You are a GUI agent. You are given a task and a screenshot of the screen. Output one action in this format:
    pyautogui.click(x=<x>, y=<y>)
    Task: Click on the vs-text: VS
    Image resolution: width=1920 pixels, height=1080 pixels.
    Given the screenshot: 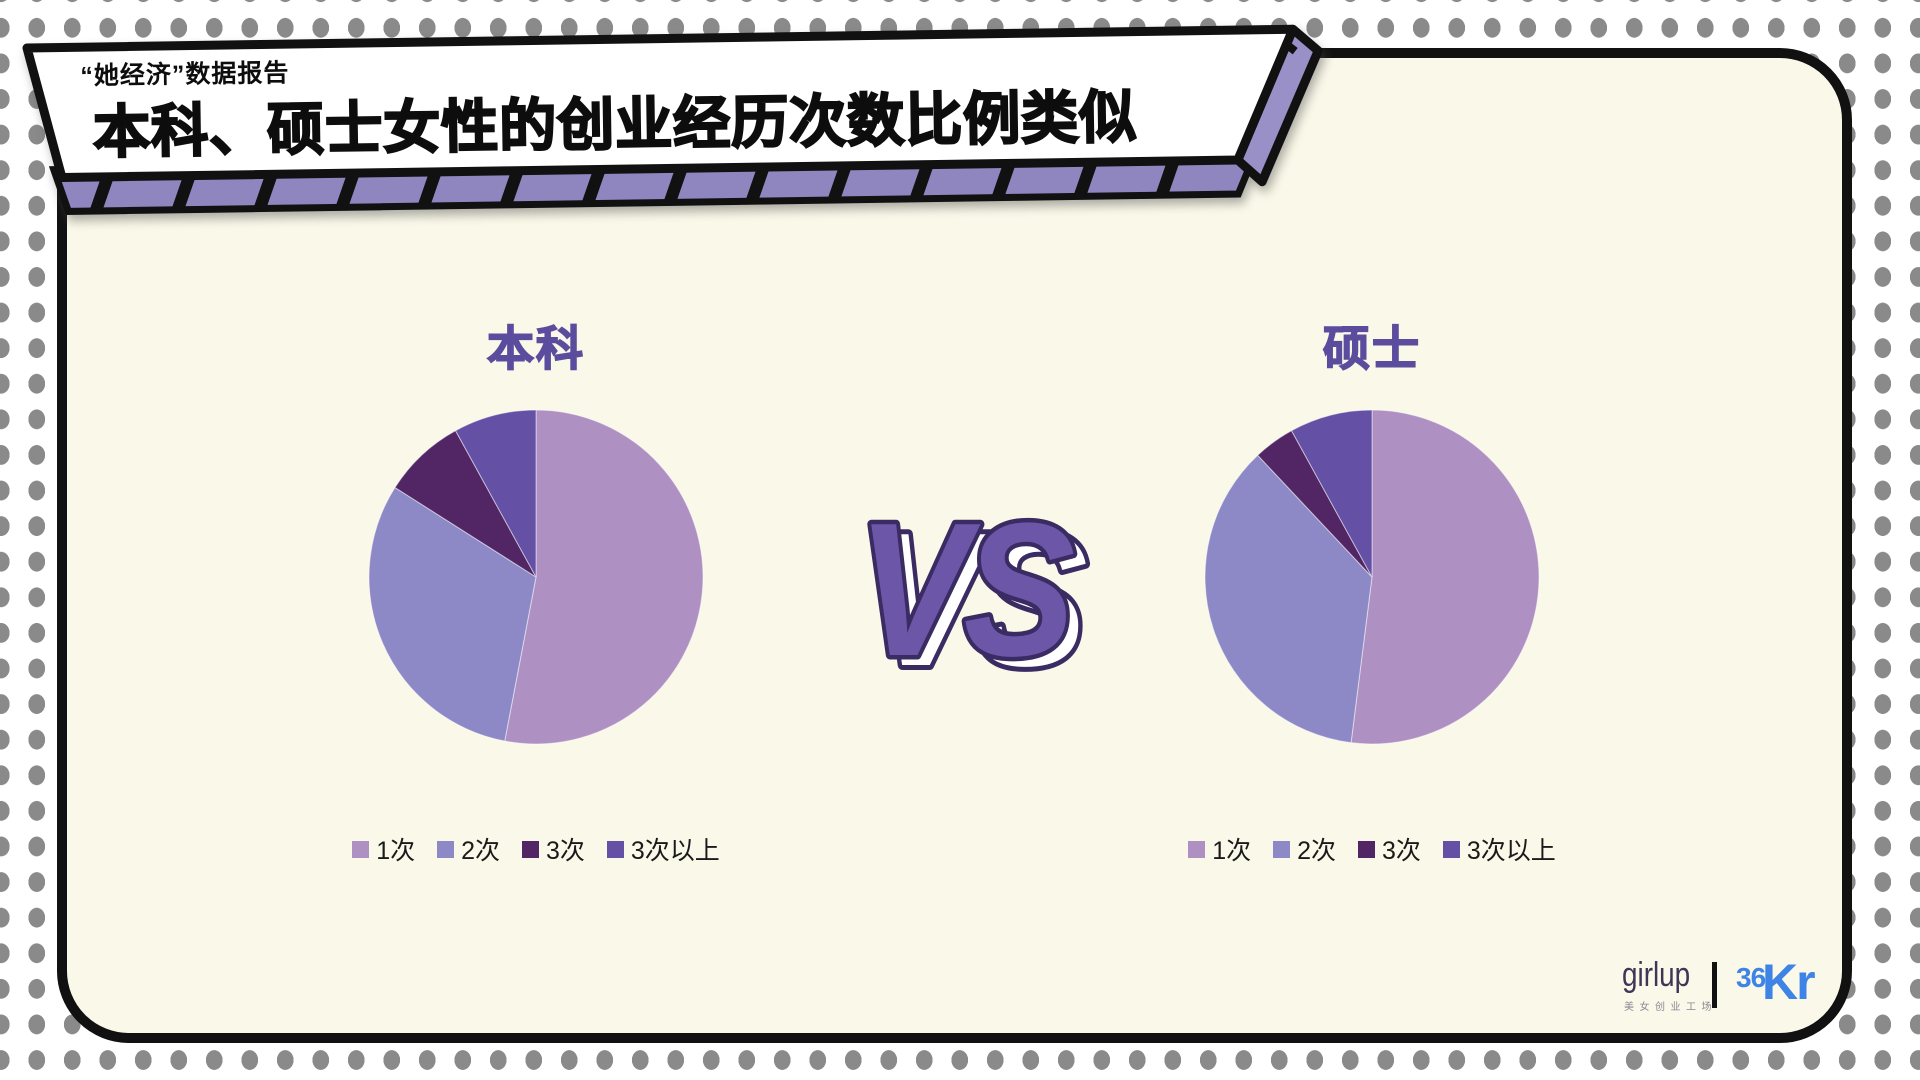 What is the action you would take?
    pyautogui.click(x=965, y=589)
    